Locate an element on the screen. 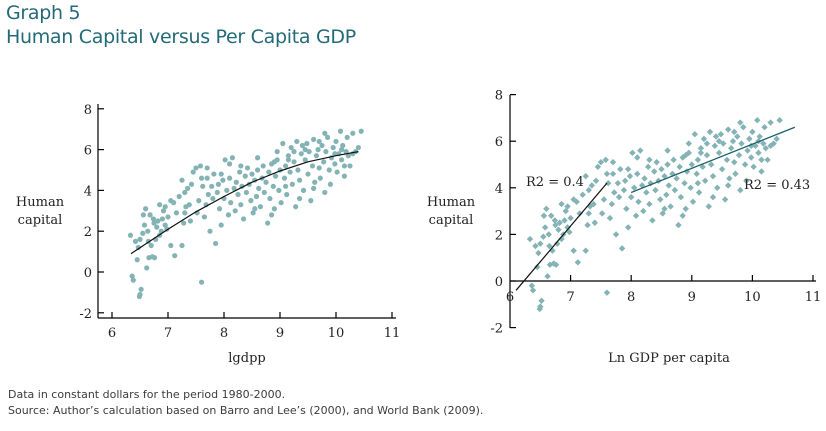 This screenshot has width=826, height=431. right-fit-line-low is located at coordinates (561, 236).